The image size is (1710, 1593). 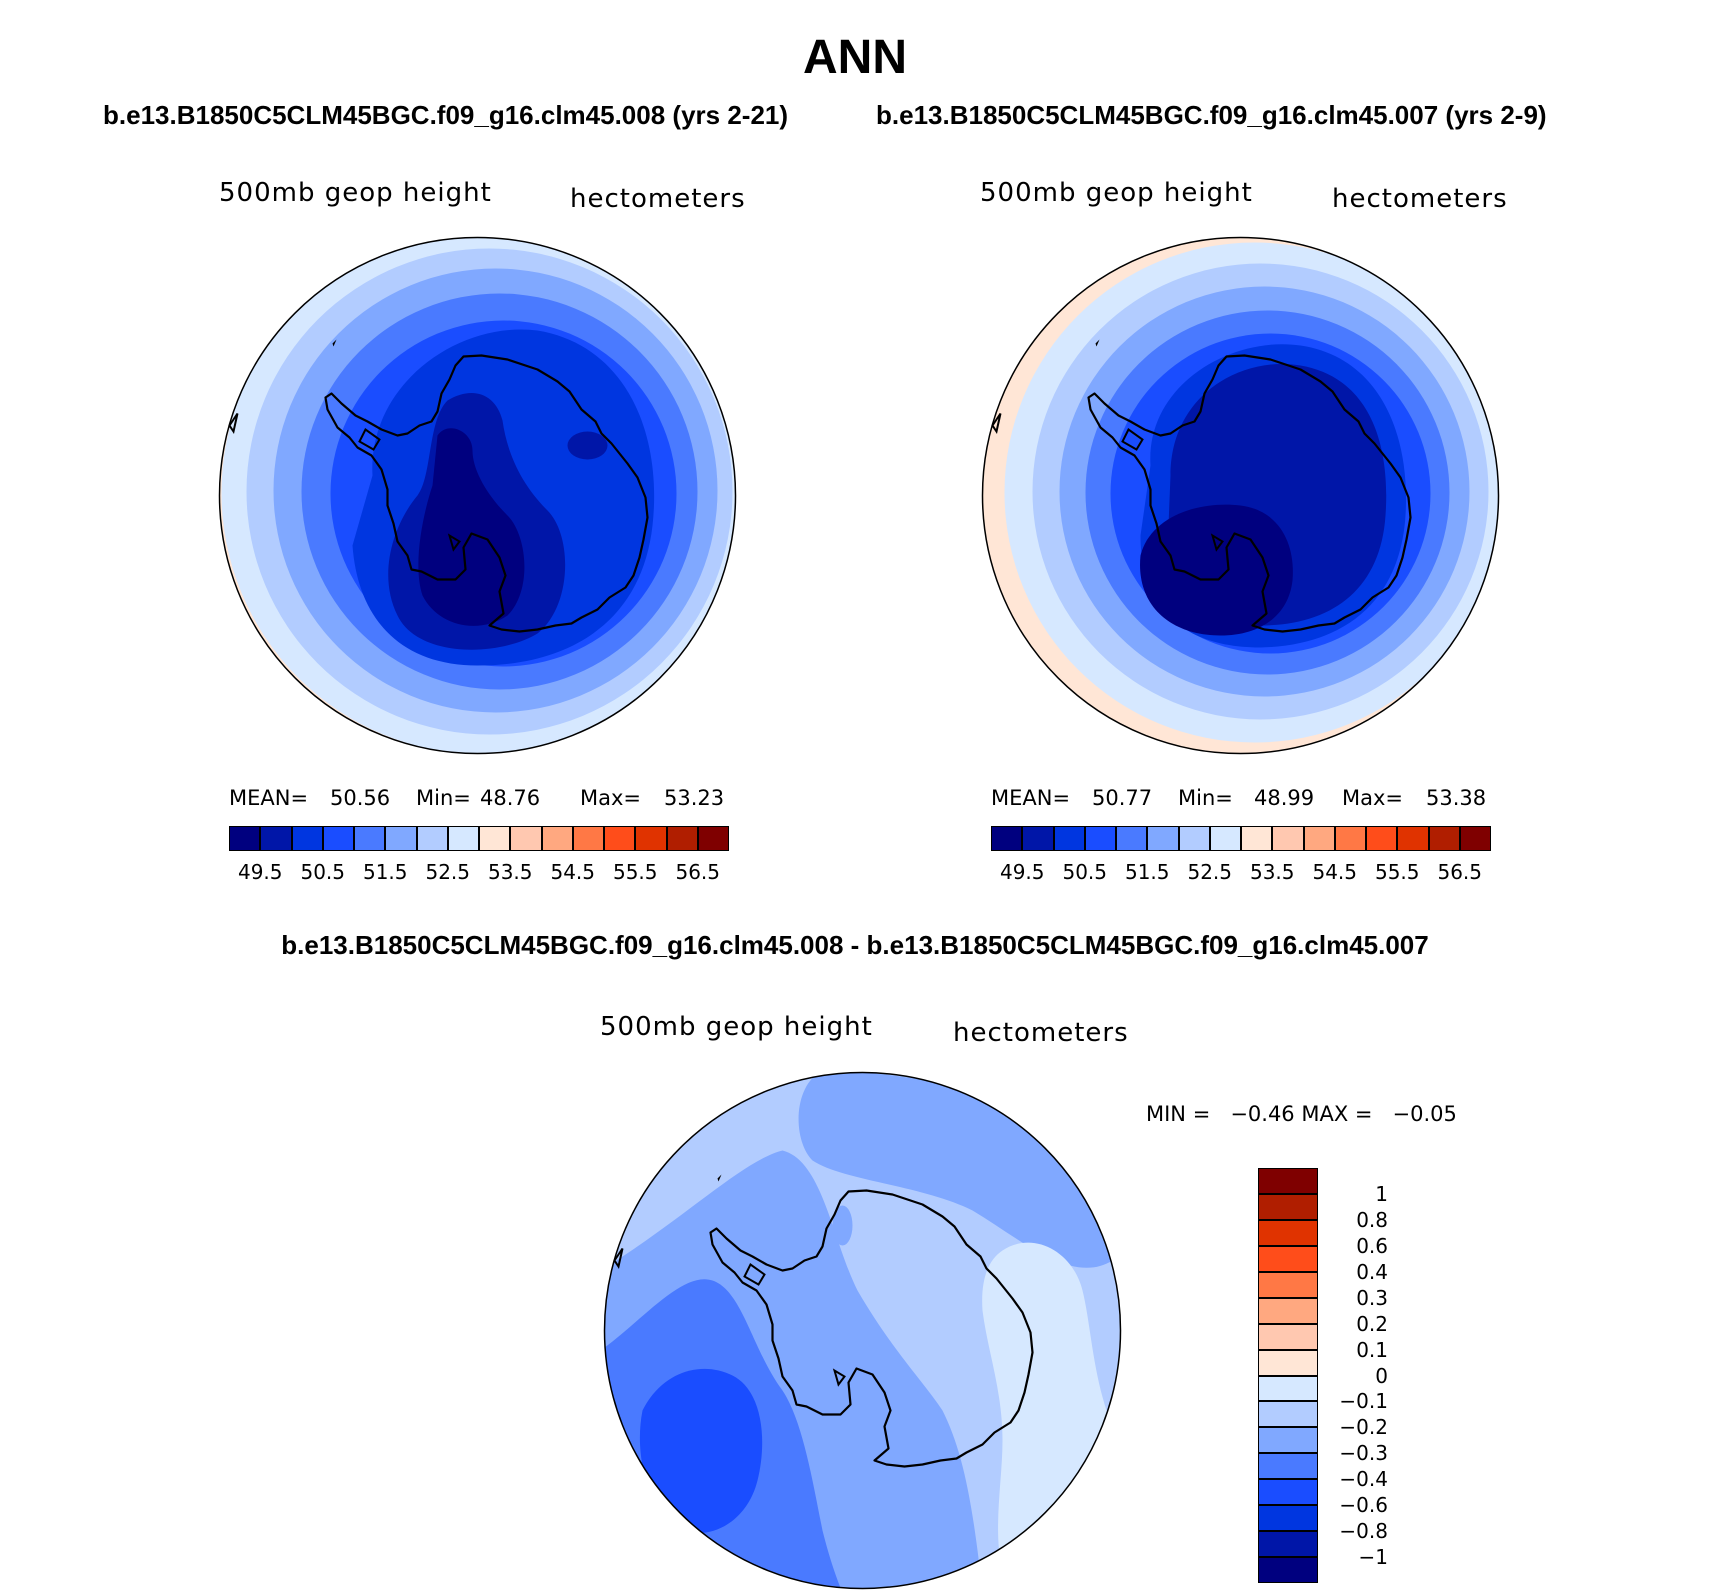 I want to click on colorbar-tick-label: 54.5, so click(x=573, y=872).